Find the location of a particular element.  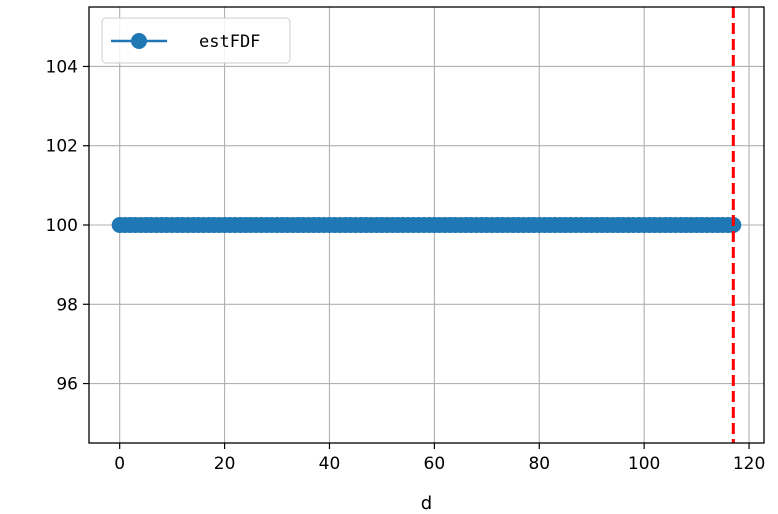

x-tick-label: 20 is located at coordinates (225, 464).